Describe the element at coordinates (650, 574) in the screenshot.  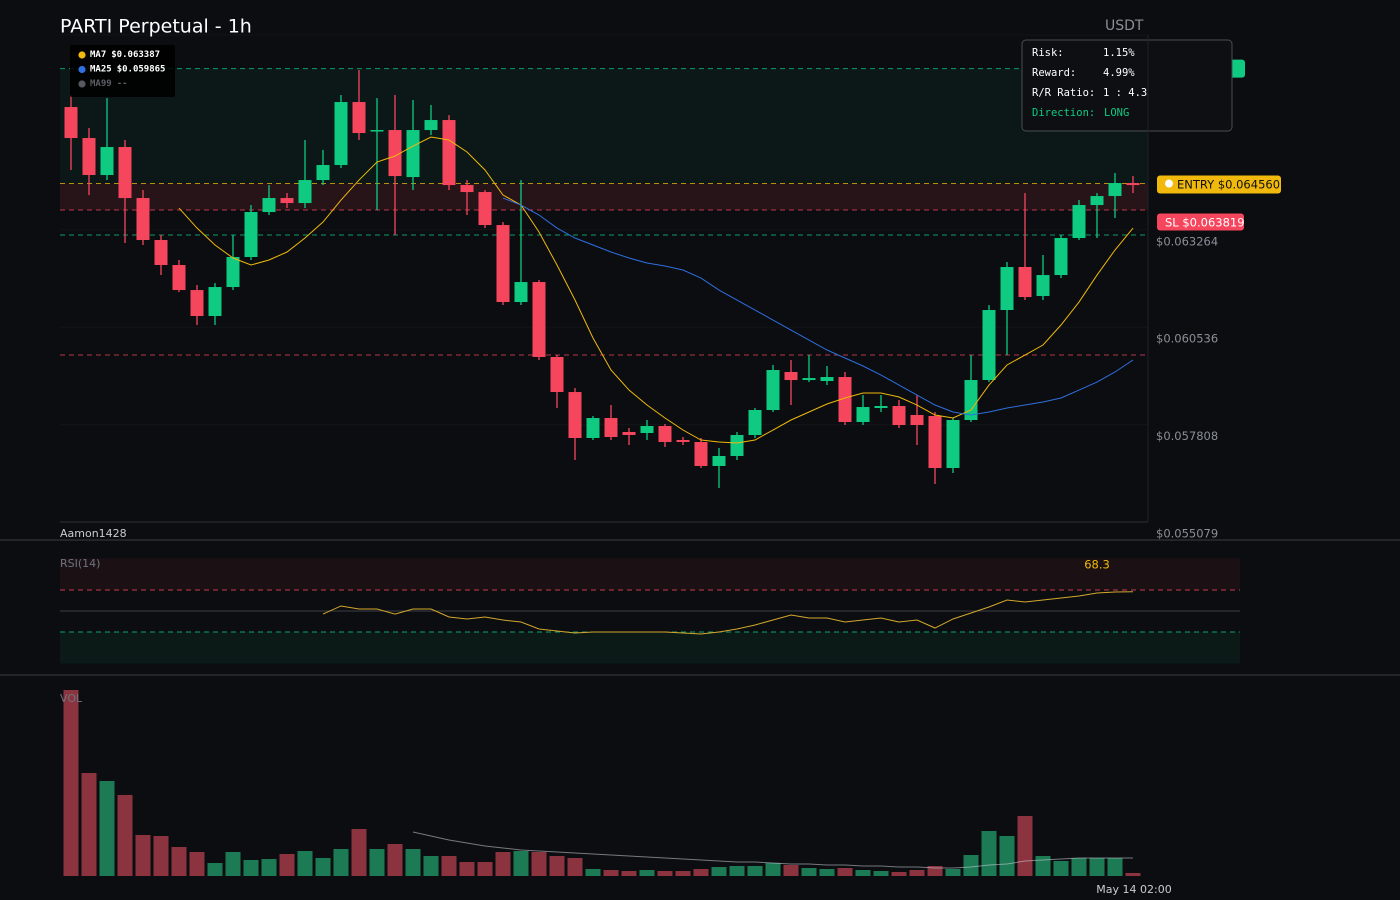
I see `overbought-zone` at that location.